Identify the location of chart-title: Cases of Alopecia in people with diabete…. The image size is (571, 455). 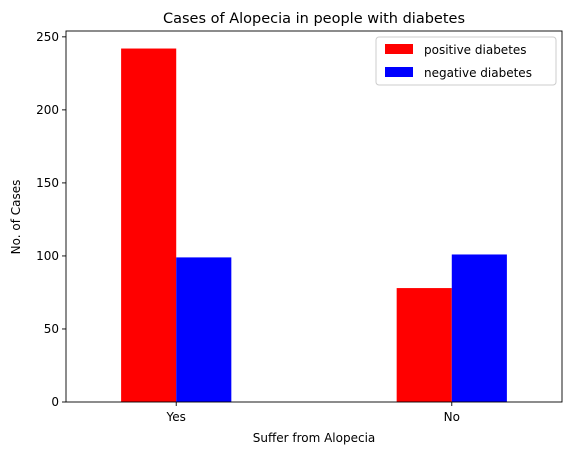
(314, 19).